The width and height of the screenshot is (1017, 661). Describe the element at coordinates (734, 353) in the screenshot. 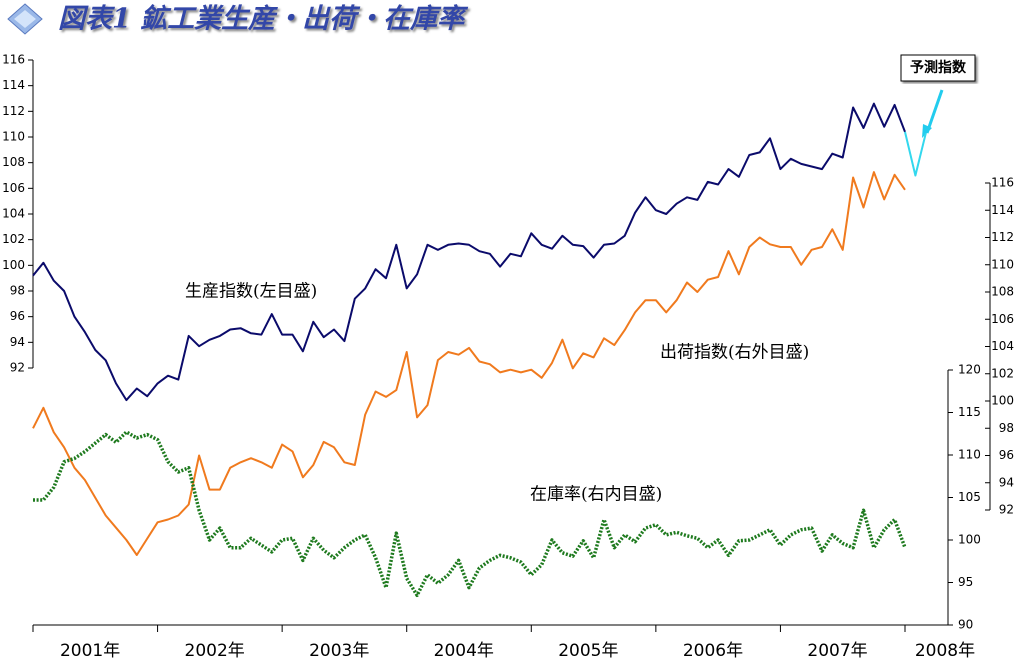

I see `series-label: 出荷指数(右外目盛)` at that location.